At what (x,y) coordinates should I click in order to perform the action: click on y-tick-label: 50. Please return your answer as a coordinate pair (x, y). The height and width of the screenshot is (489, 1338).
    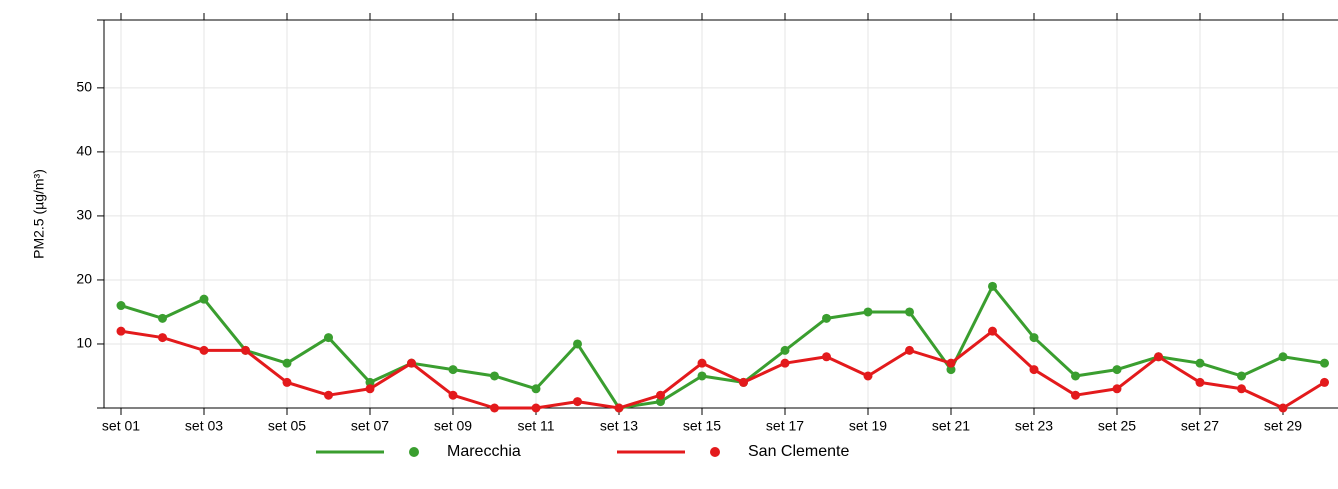
    Looking at the image, I should click on (84, 87).